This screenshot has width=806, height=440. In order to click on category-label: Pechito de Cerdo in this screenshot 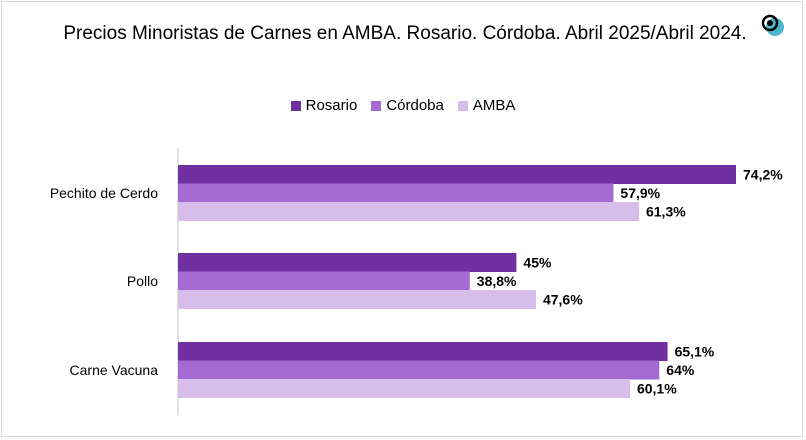, I will do `click(104, 193)`.